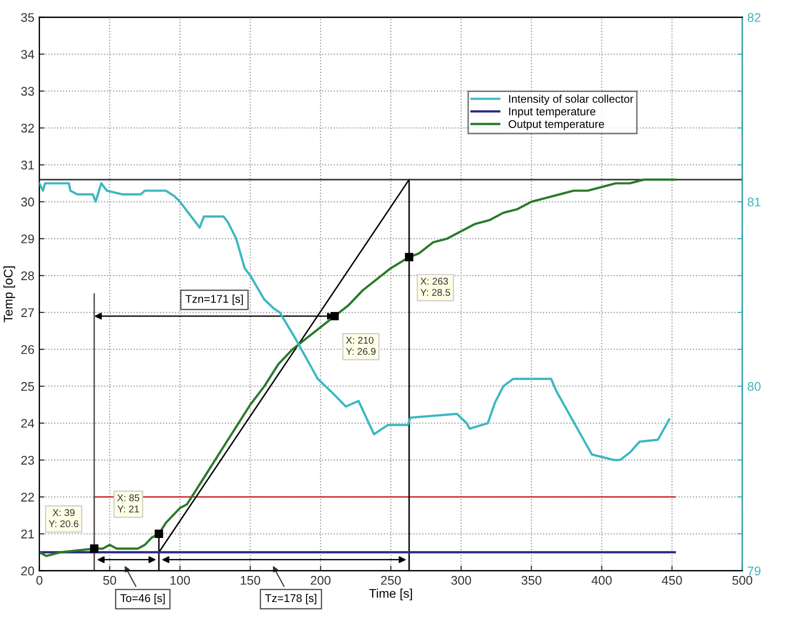 This screenshot has height=617, width=788. Describe the element at coordinates (754, 202) in the screenshot. I see `y2-tick-label: 81` at that location.